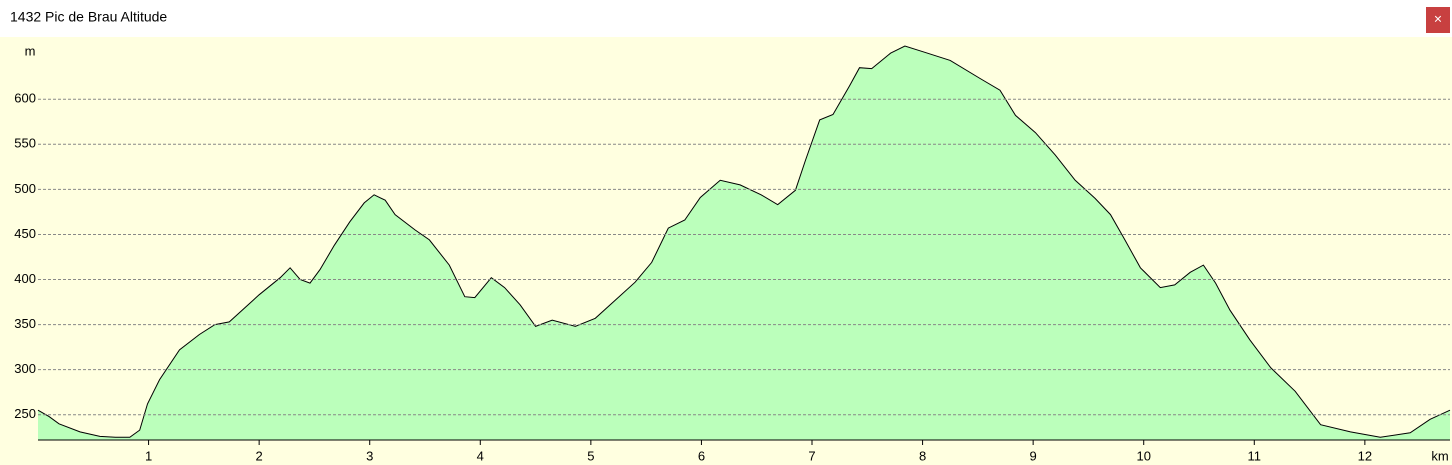  I want to click on x-tick-label: 7, so click(811, 455).